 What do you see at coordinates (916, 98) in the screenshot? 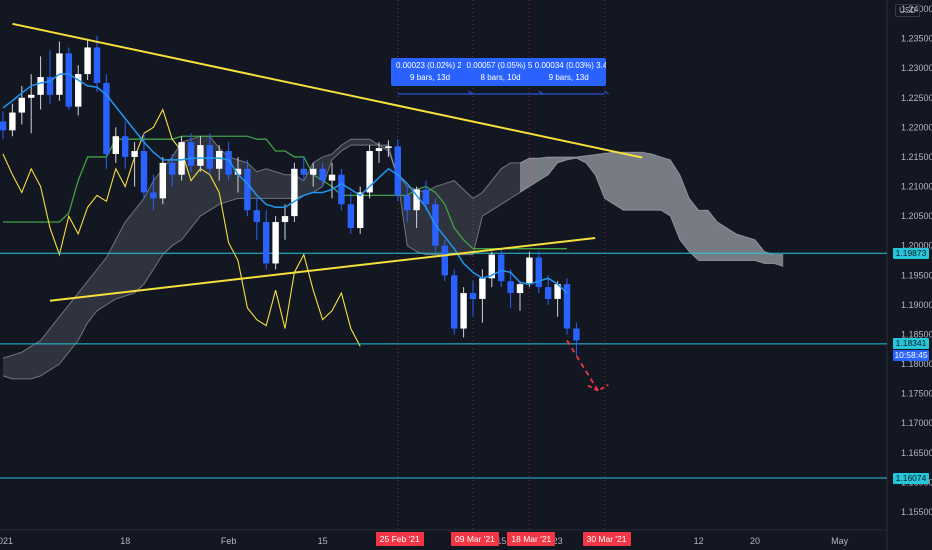
I see `y-tick-label: 1.22500` at bounding box center [916, 98].